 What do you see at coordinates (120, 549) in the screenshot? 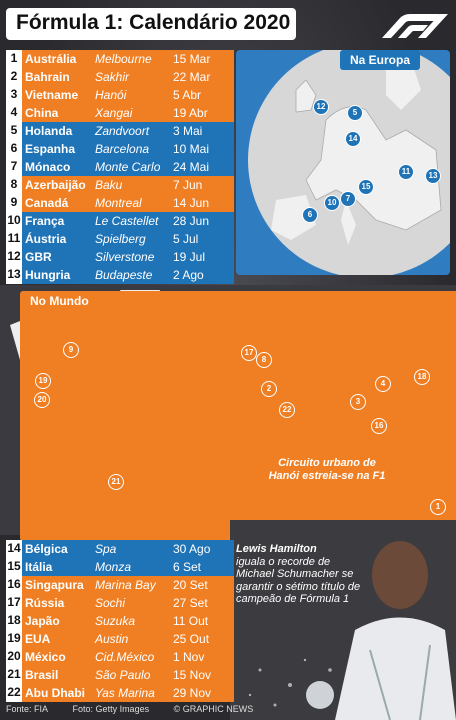
I see `race-row: 14 Bélgica Spa 30 Ago` at bounding box center [120, 549].